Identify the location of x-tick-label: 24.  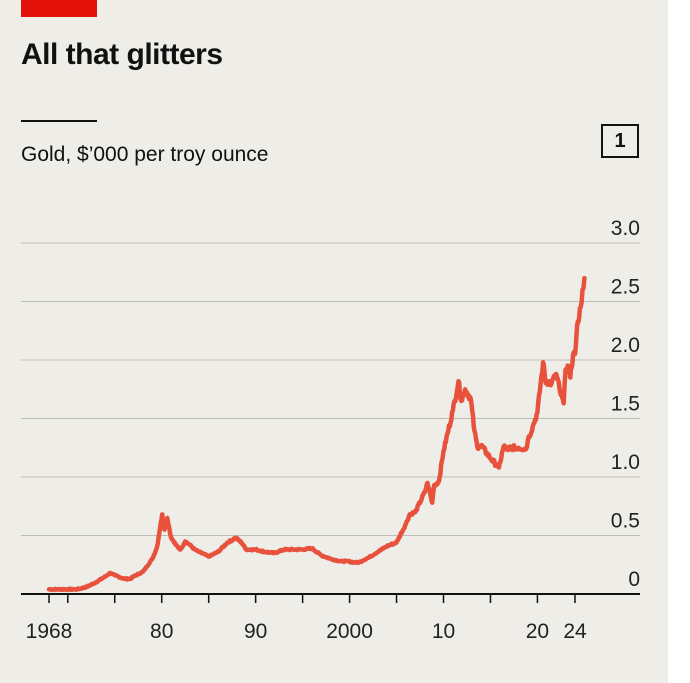
(575, 631).